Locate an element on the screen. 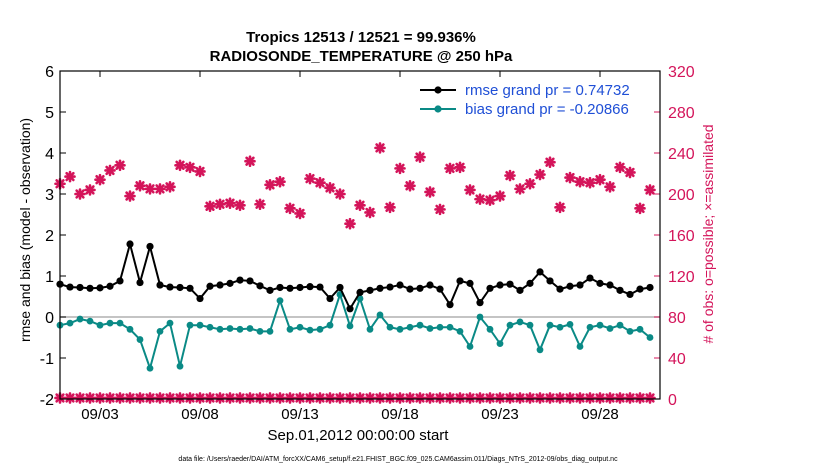 The height and width of the screenshot is (475, 830). y-right-tick-label: 40 is located at coordinates (677, 359).